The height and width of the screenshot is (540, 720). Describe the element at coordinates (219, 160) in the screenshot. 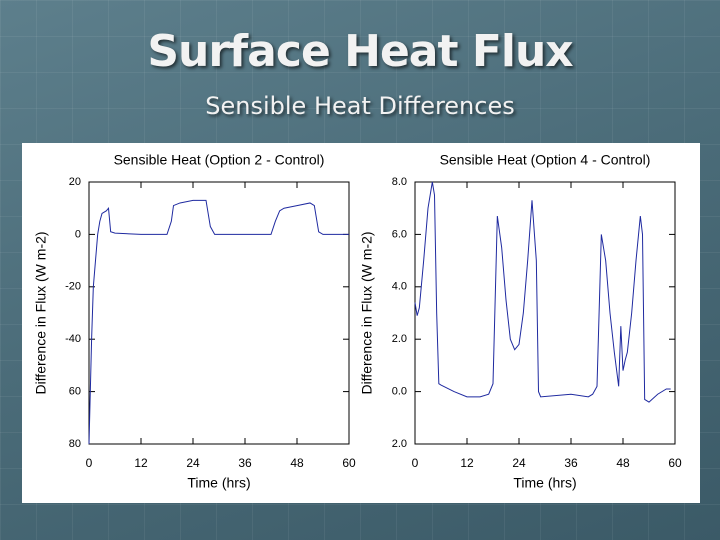

I see `chart-title: Sensible Heat (Option 2 - Control)` at that location.